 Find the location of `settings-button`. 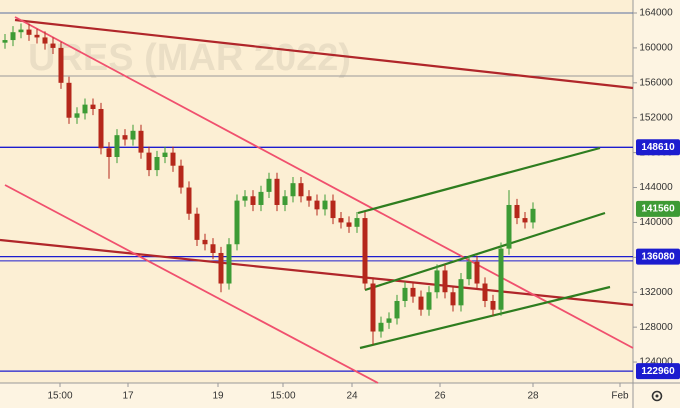

settings-button is located at coordinates (657, 396).